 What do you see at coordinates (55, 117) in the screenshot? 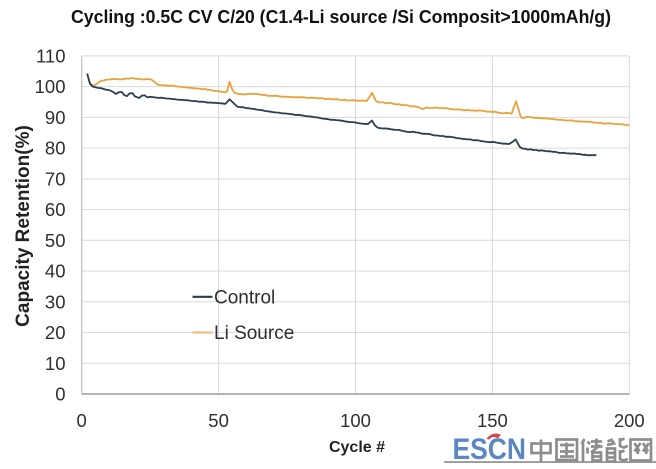
I see `svg-text: 90` at bounding box center [55, 117].